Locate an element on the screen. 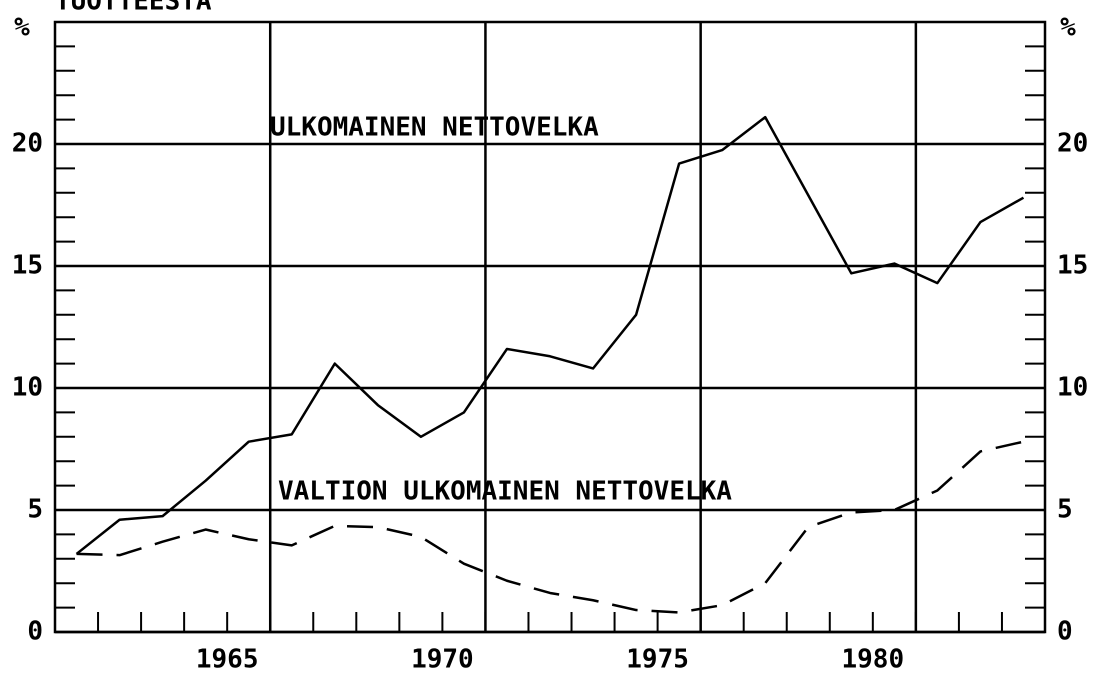 Image resolution: width=1099 pixels, height=674 pixels. y-unit-left: % is located at coordinates (22, 28).